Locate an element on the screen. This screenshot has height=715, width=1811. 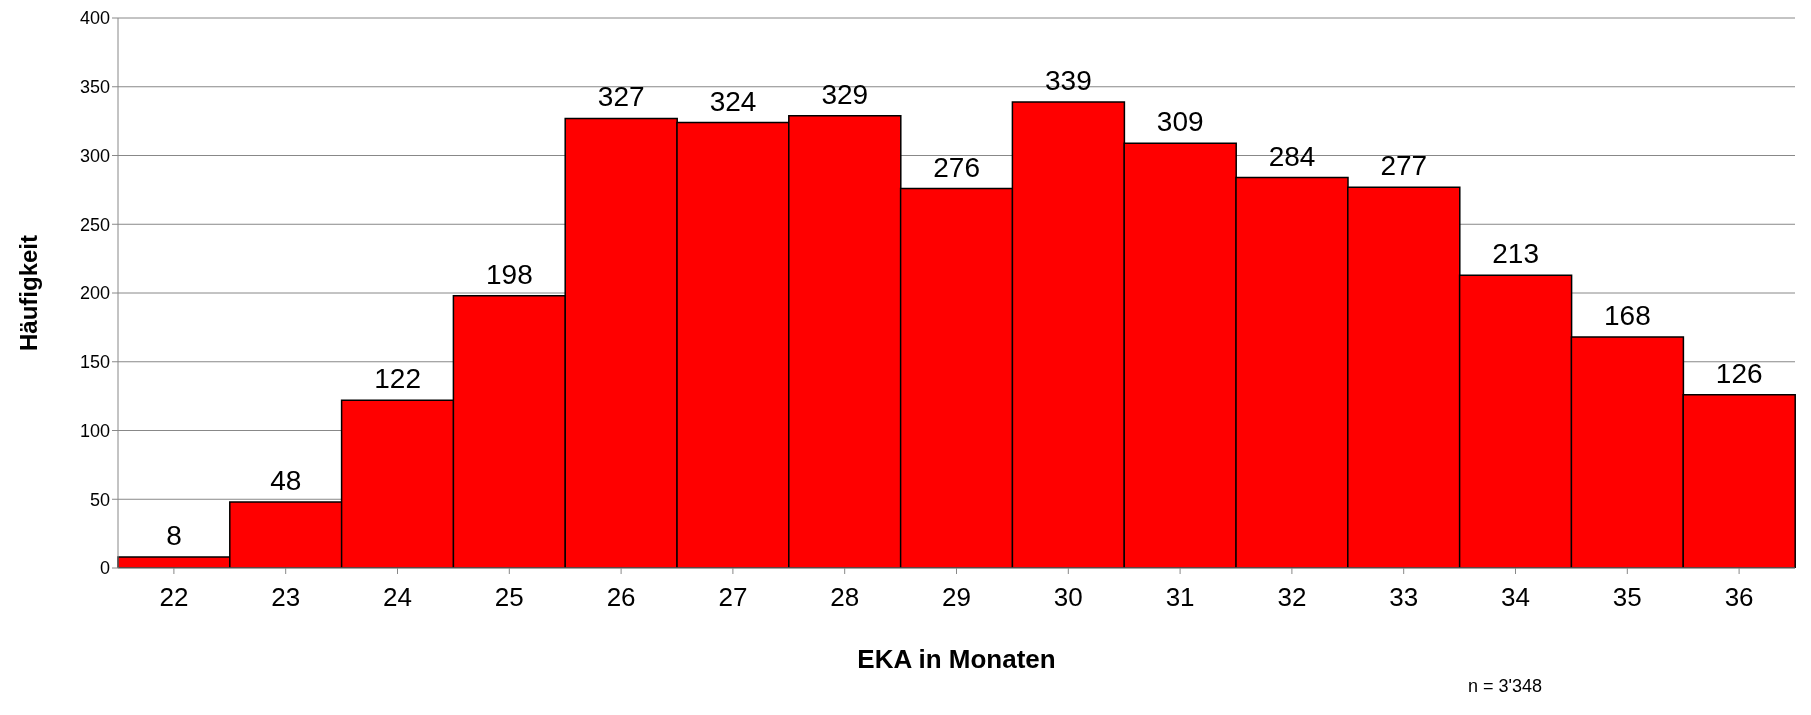
y-tick-label: 0 is located at coordinates (104, 568).